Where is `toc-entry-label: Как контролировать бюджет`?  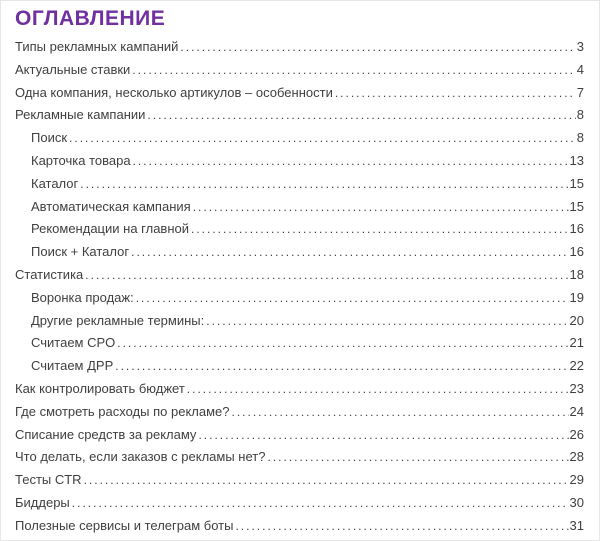
toc-entry-label: Как контролировать бюджет is located at coordinates (100, 388).